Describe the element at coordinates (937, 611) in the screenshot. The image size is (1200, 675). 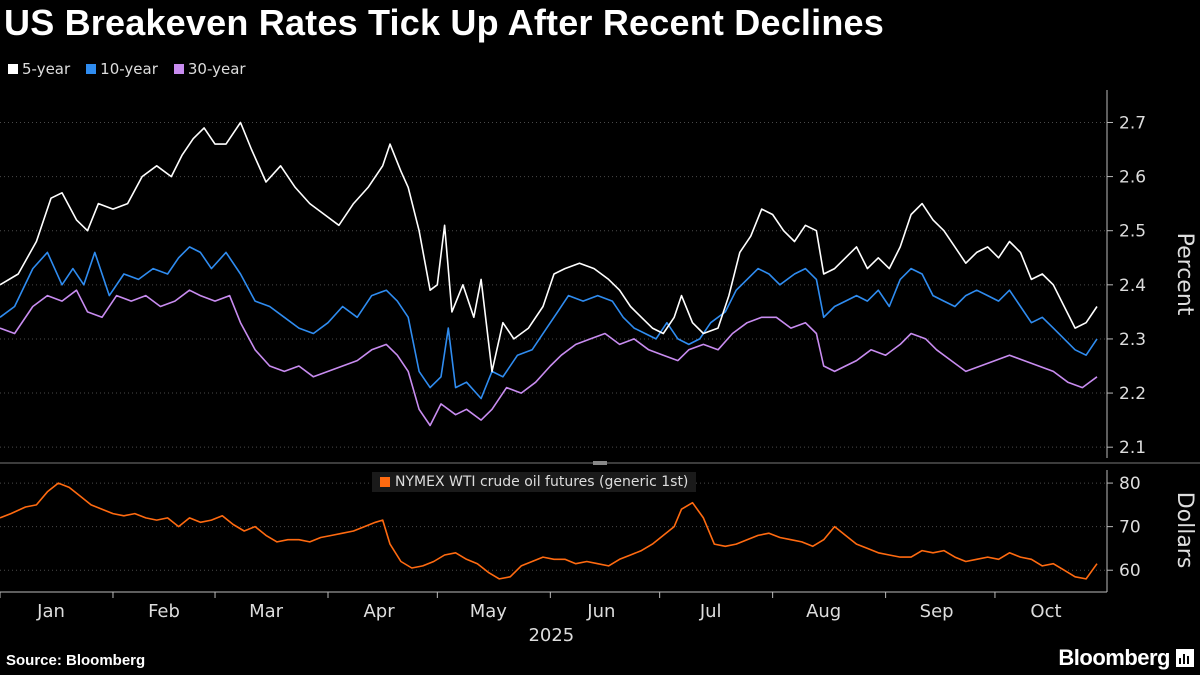
I see `x-tick-label: Sep` at that location.